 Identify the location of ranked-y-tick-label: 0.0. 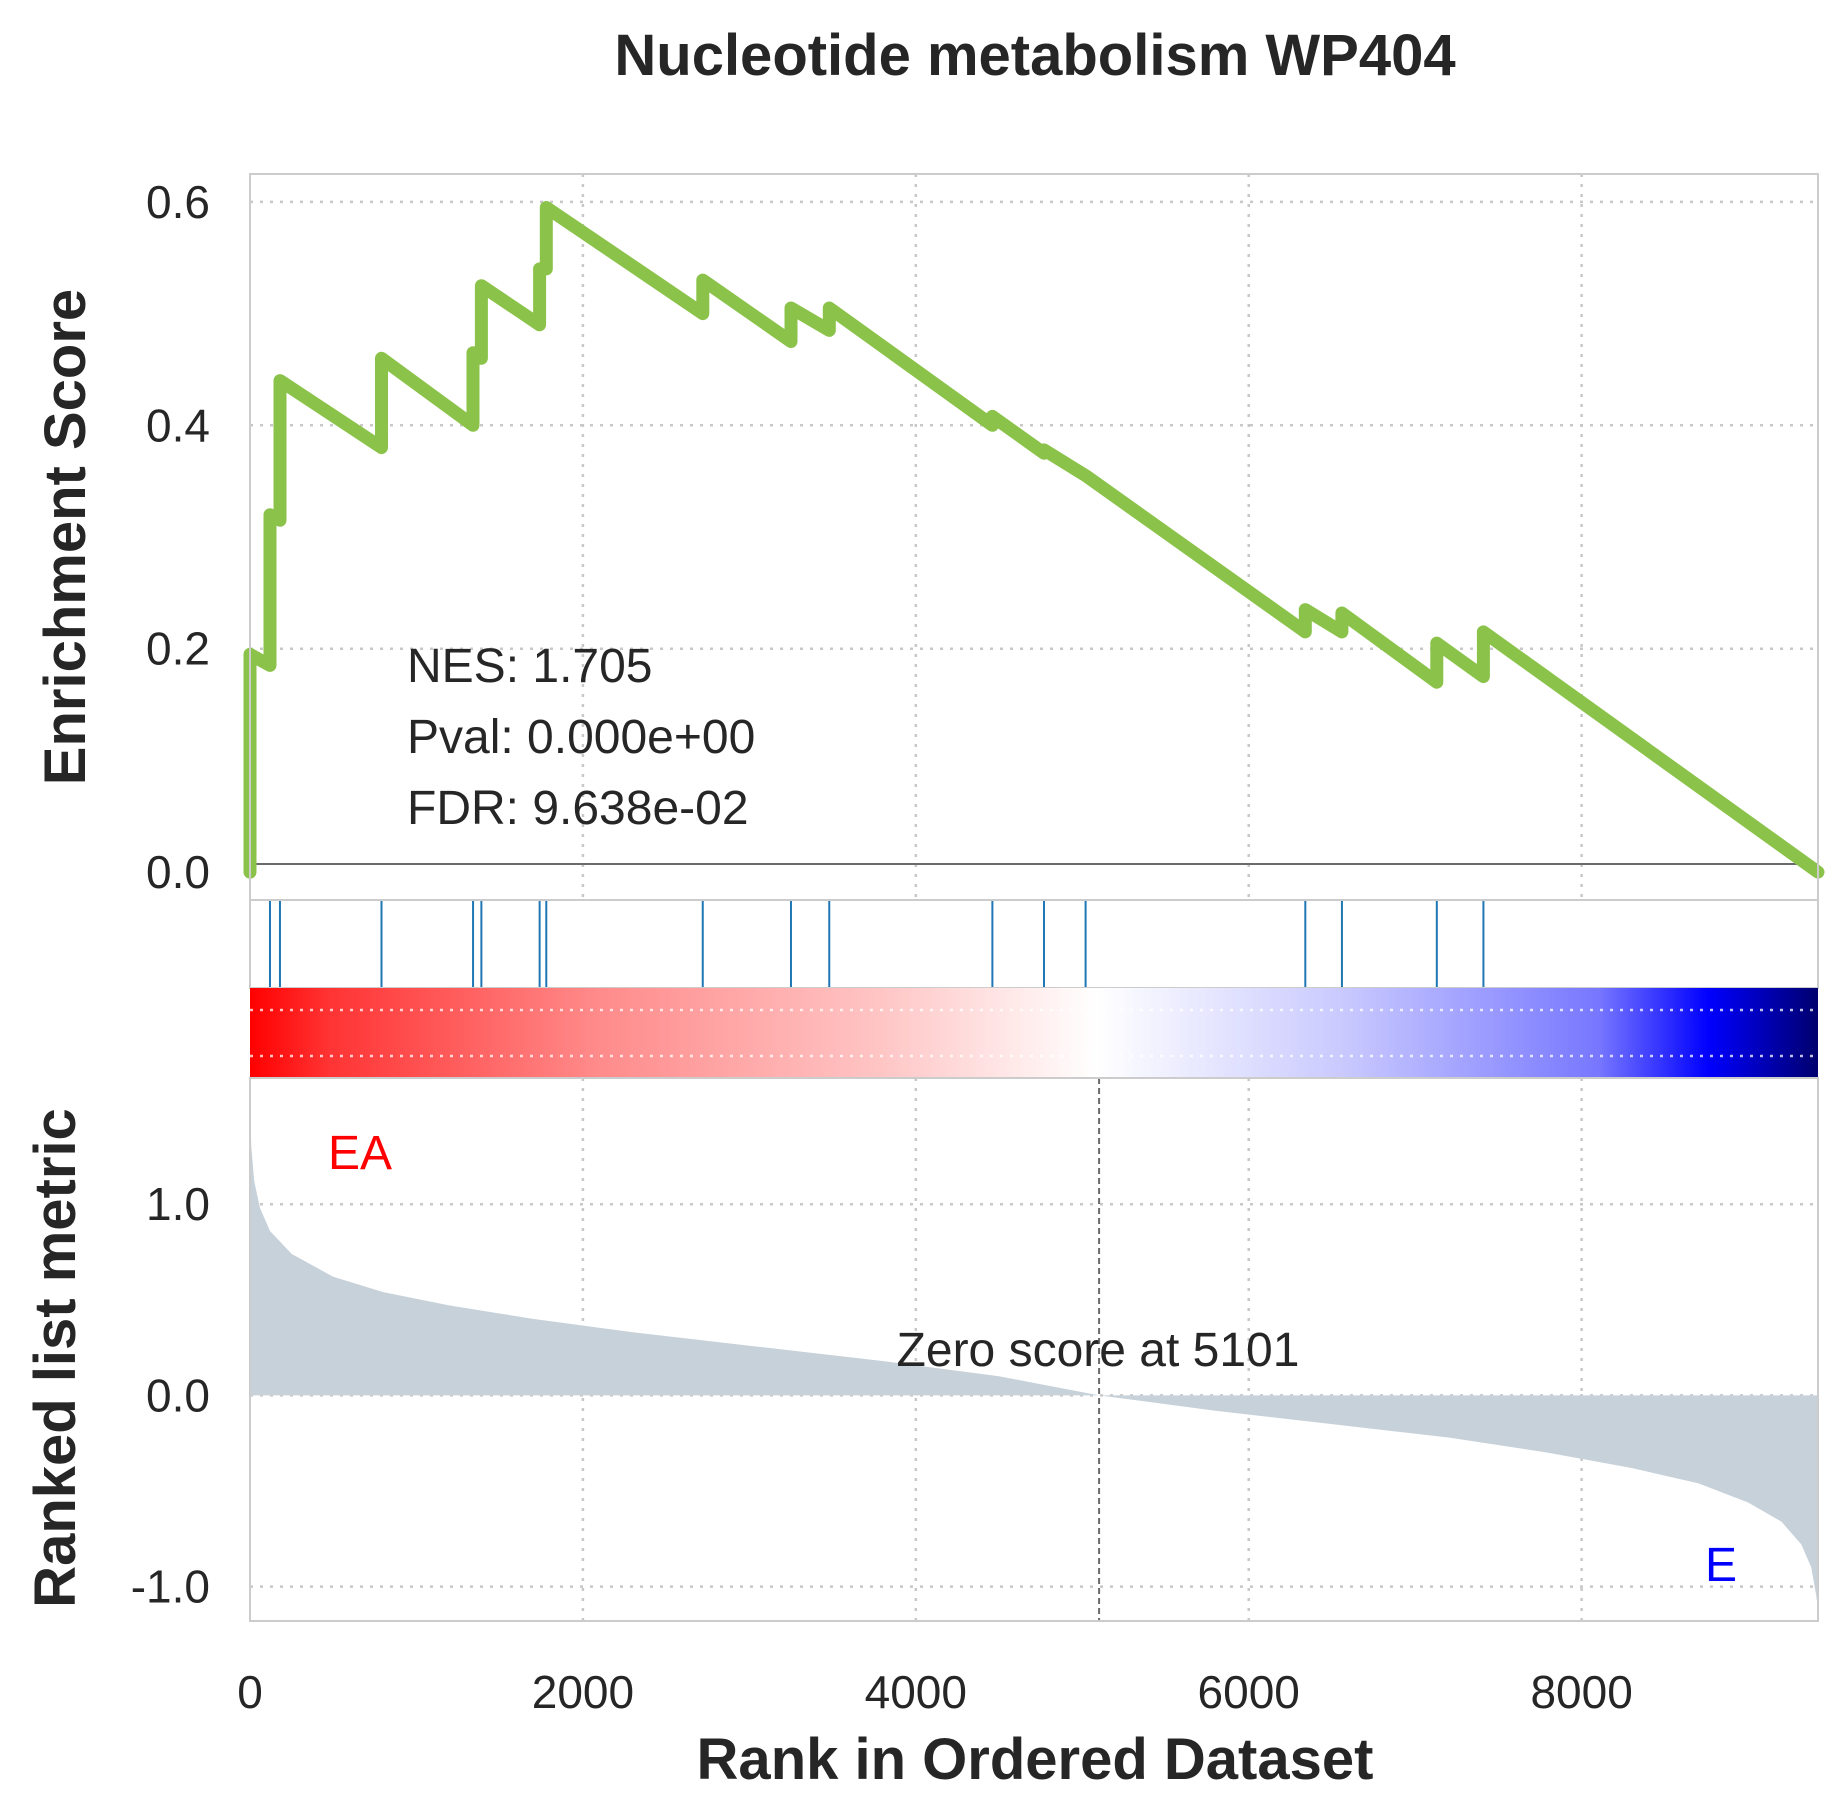
(178, 1395).